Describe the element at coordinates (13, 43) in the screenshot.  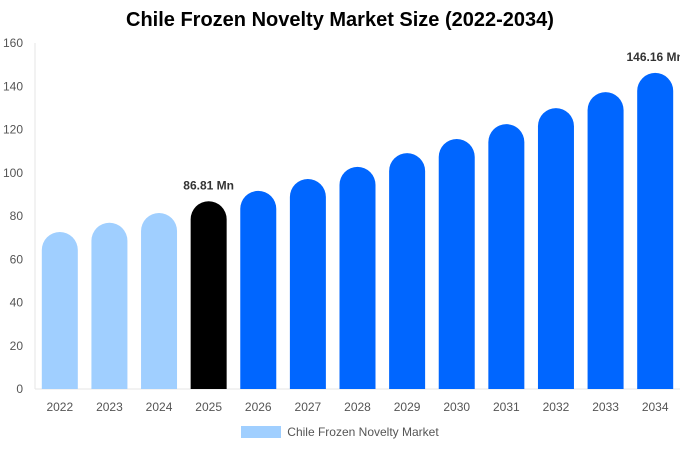
I see `y-tick-label: 160` at that location.